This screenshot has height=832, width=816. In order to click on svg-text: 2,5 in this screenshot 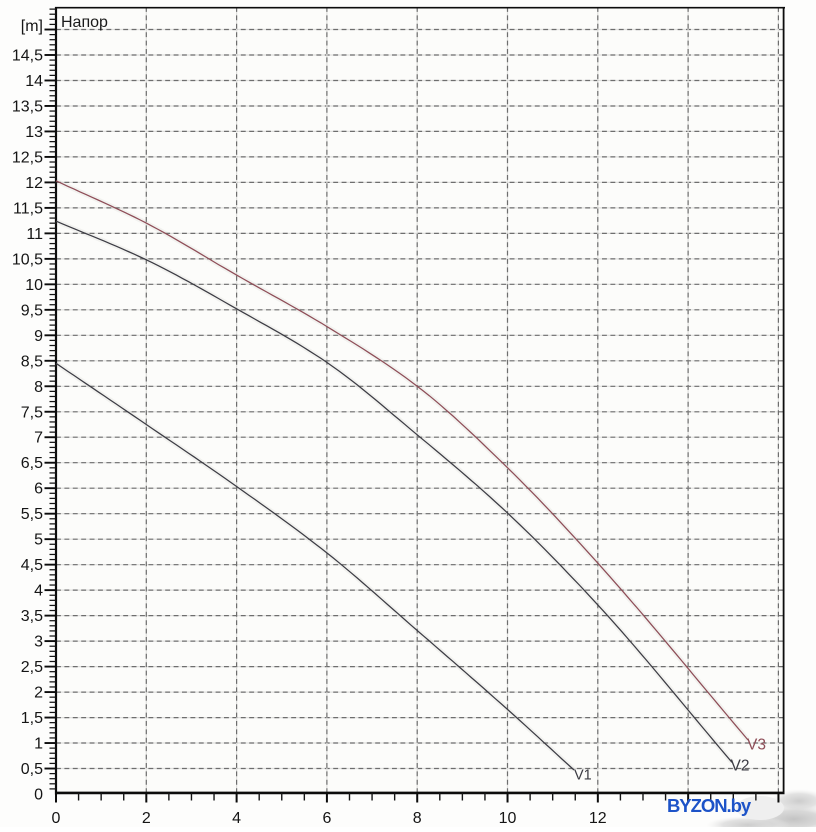, I will do `click(32, 667)`.